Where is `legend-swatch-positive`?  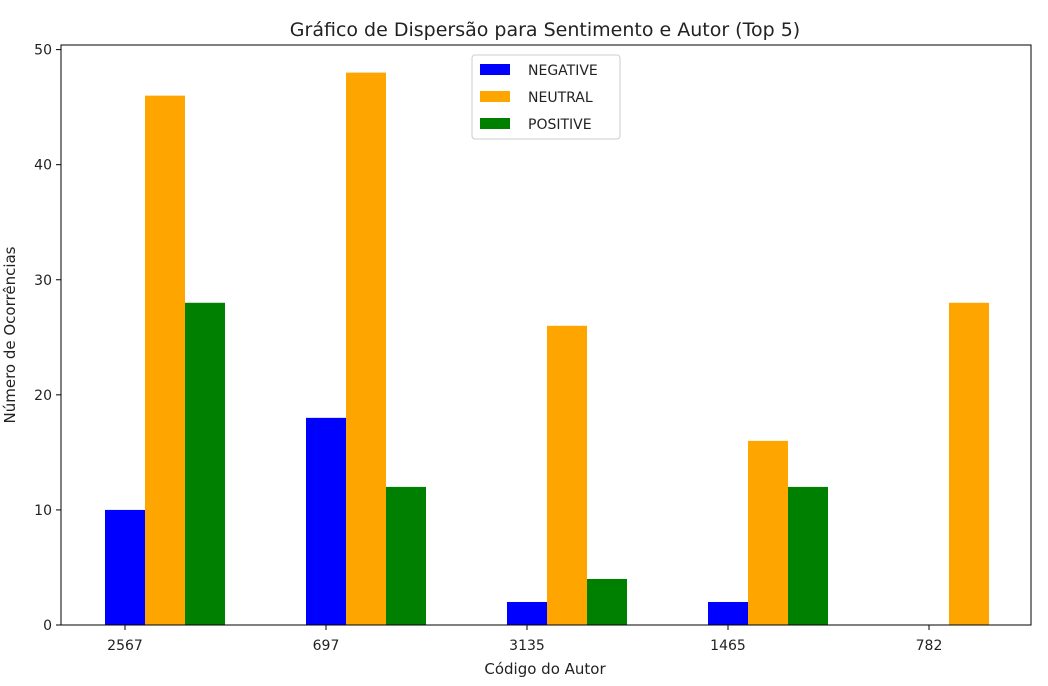
legend-swatch-positive is located at coordinates (495, 123).